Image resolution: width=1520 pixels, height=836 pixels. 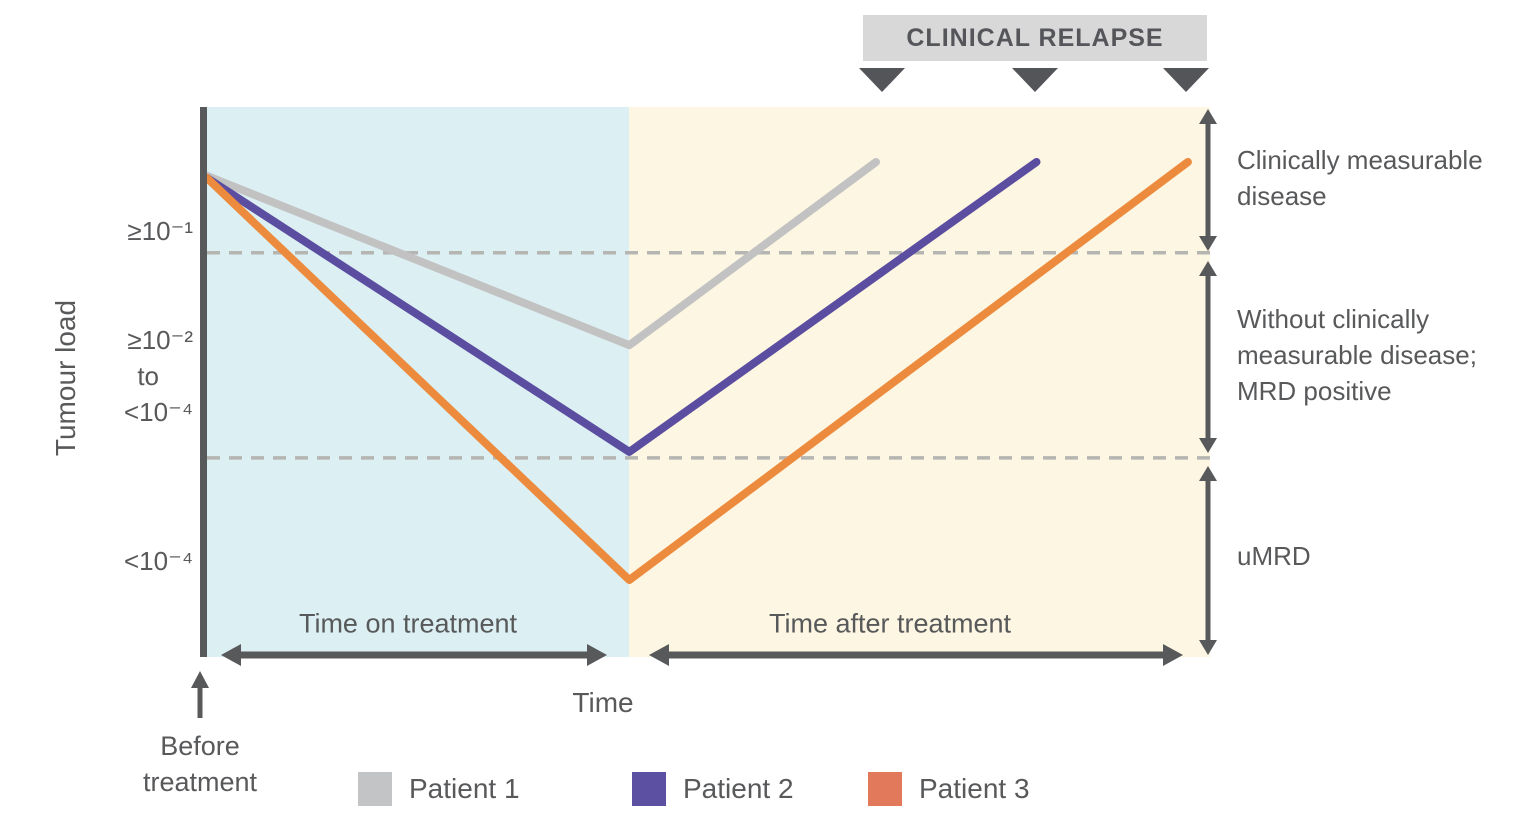 What do you see at coordinates (158, 561) in the screenshot?
I see `y-tick-low-text: <10⁻⁴` at bounding box center [158, 561].